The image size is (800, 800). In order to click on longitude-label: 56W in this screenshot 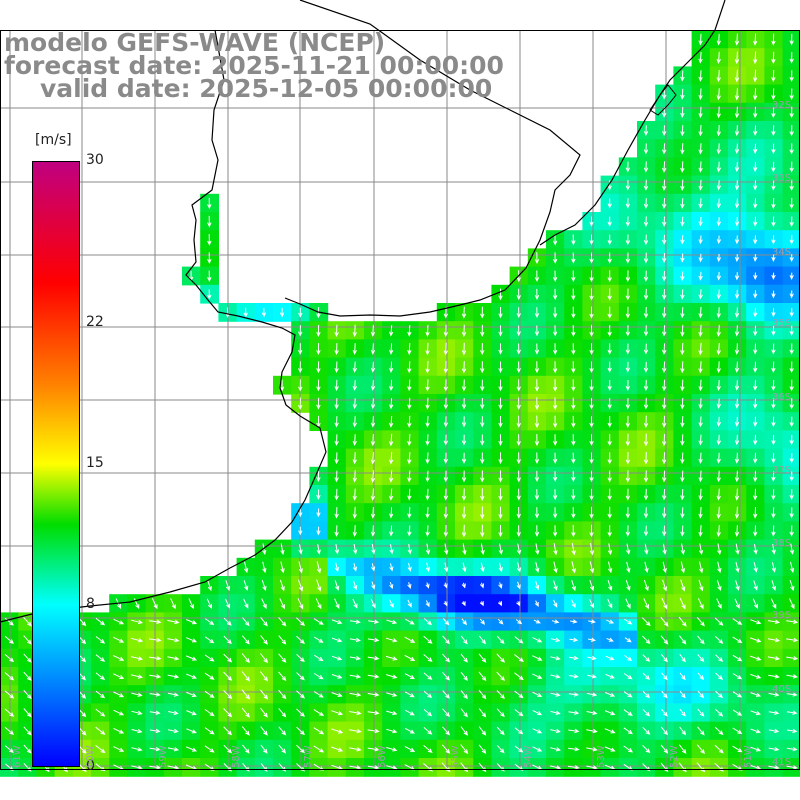, I will do `click(382, 756)`.